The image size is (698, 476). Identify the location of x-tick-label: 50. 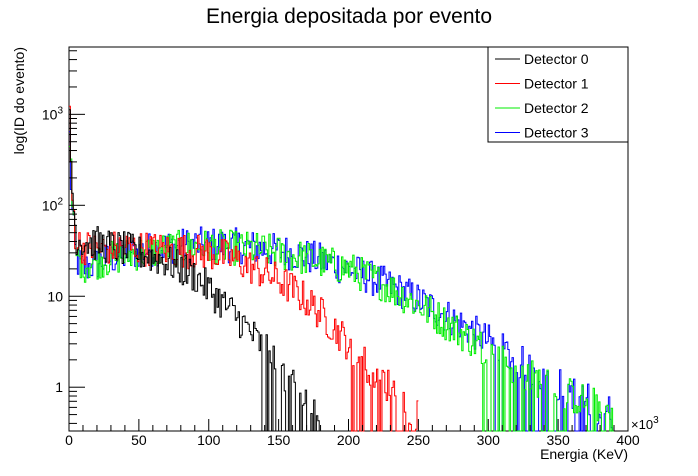
(139, 440).